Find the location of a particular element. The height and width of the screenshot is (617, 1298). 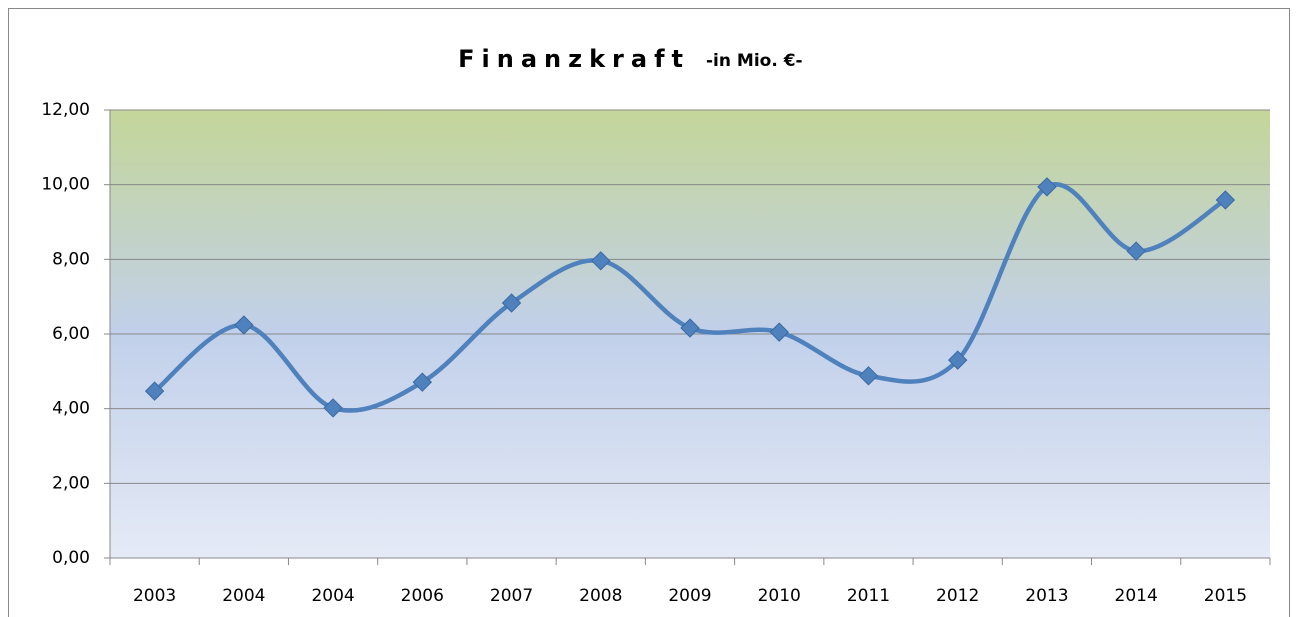

x-tick-label: 2012 is located at coordinates (957, 596).